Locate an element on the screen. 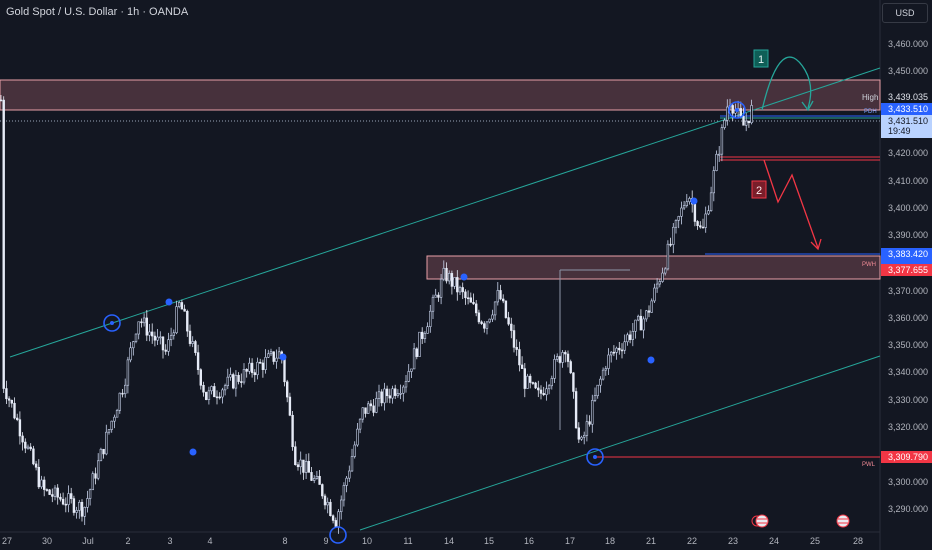  time-tick: 24 is located at coordinates (774, 541).